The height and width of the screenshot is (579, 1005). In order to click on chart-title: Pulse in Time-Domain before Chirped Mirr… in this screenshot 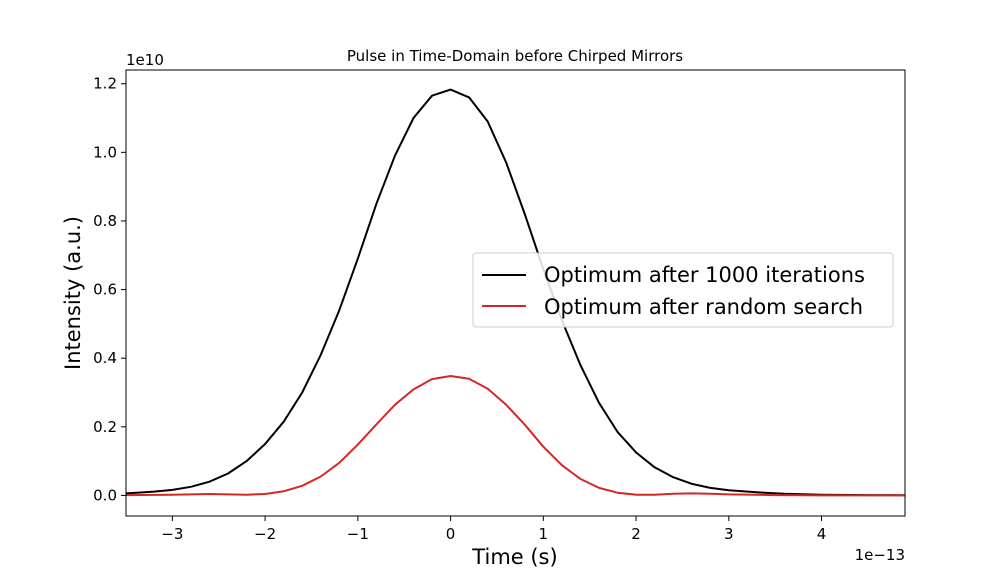, I will do `click(515, 56)`.